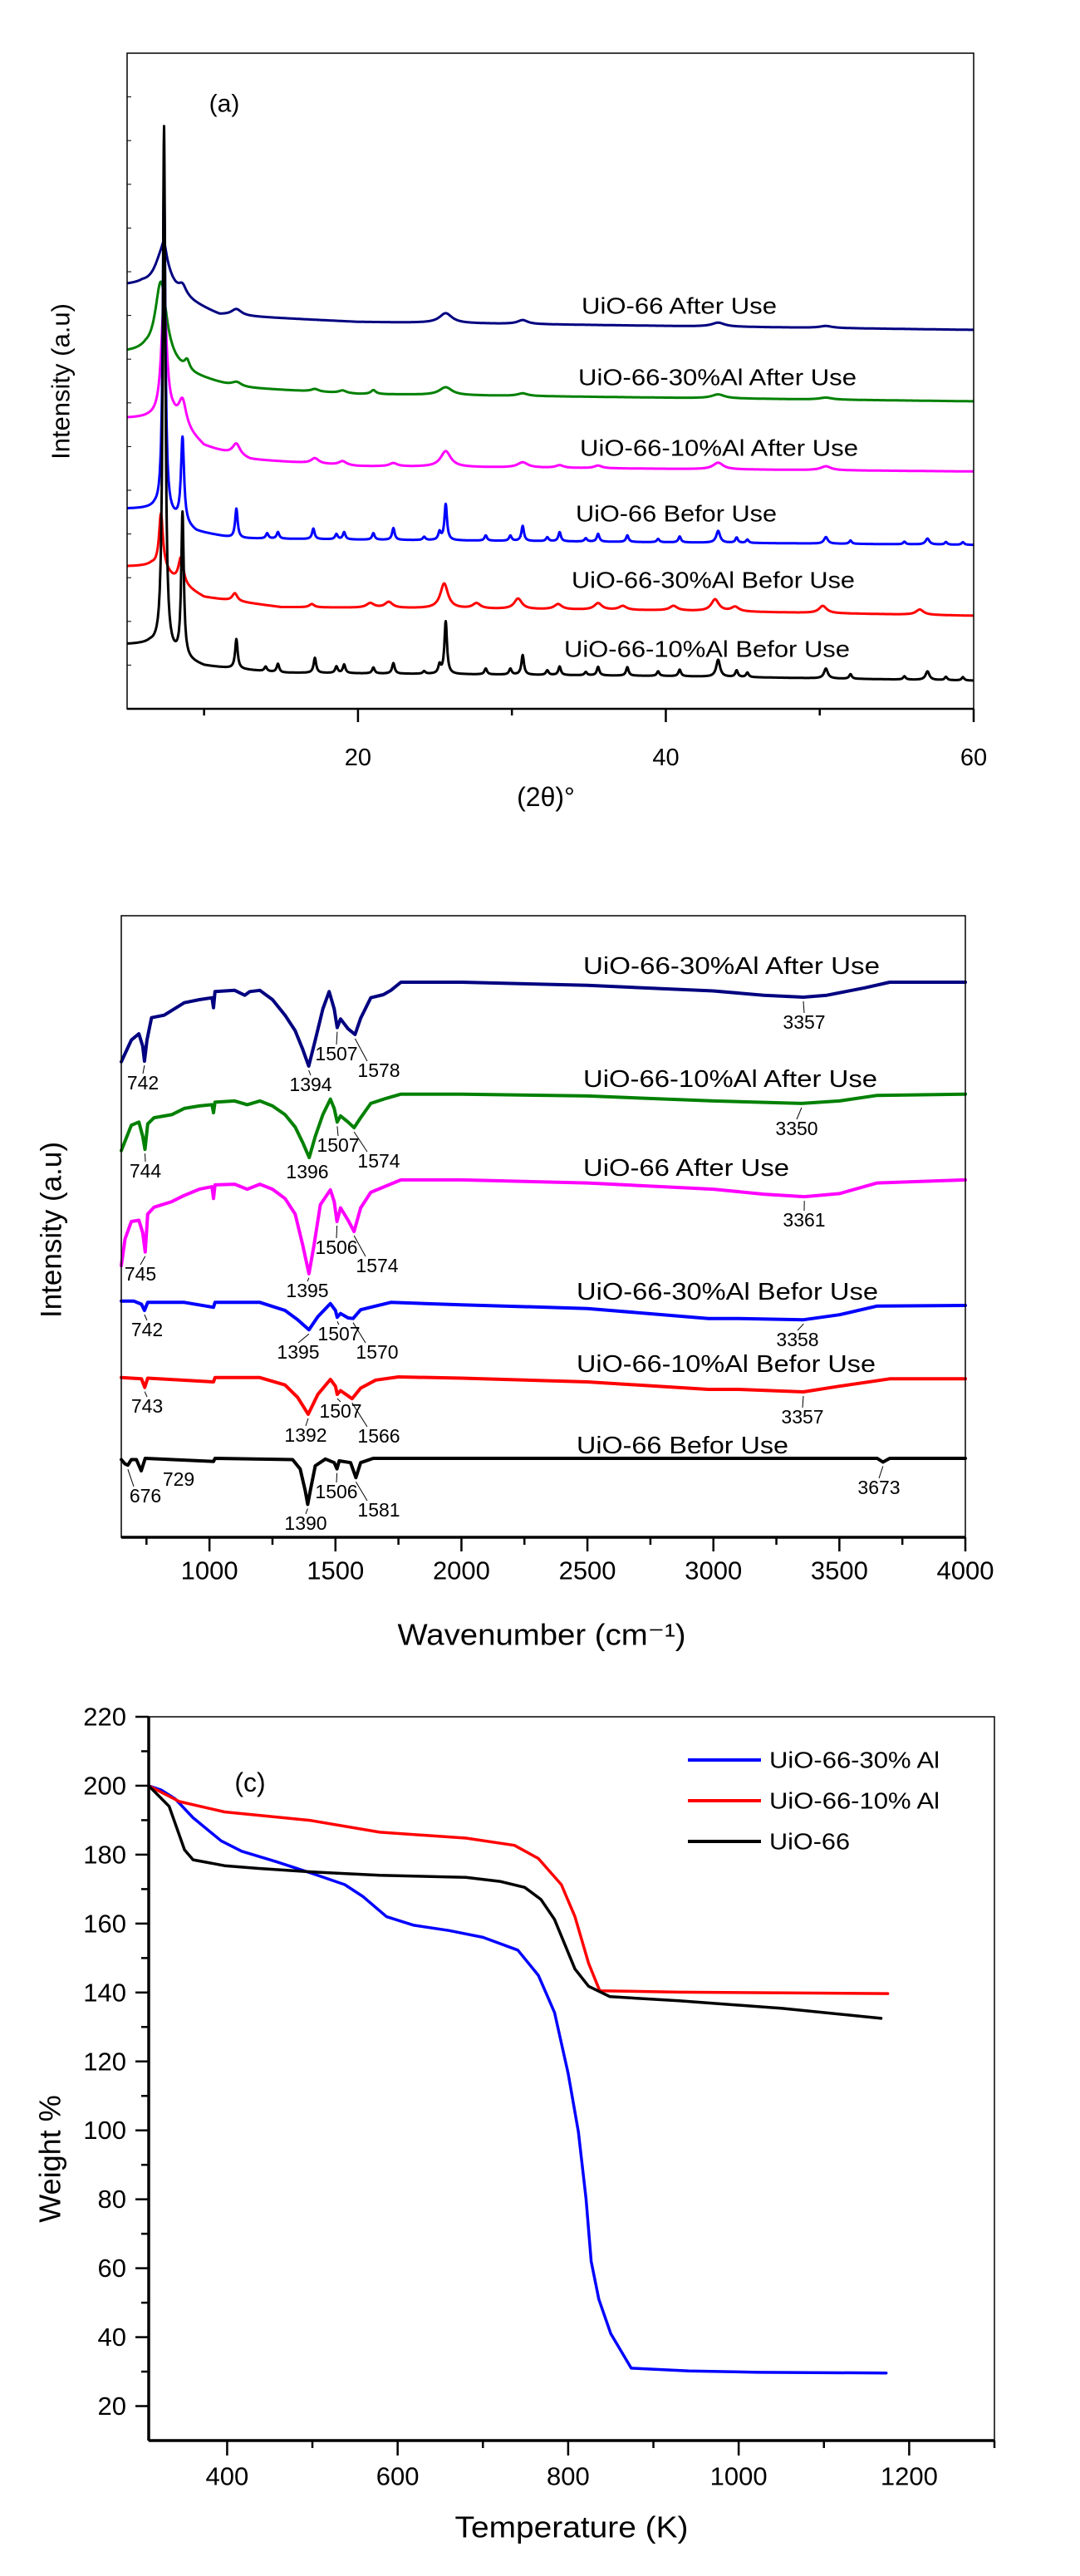 The height and width of the screenshot is (2576, 1080). Describe the element at coordinates (839, 1570) in the screenshot. I see `x-tick-label: 3500` at that location.